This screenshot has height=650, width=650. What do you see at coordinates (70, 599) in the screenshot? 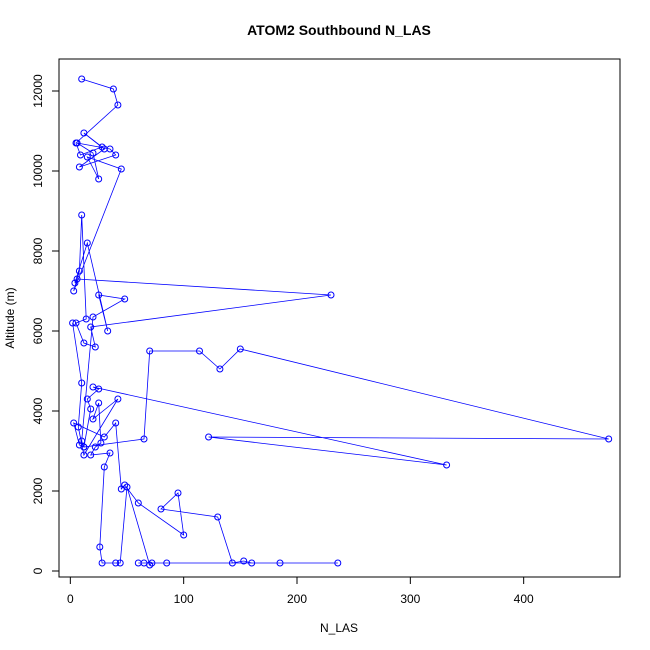
I see `x-tick-label: 0` at bounding box center [70, 599].